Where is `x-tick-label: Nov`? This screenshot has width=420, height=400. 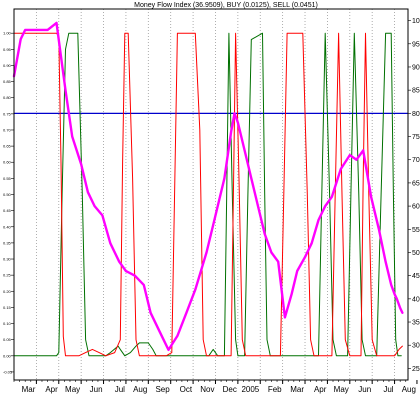
x-tick-label: Nov is located at coordinates (207, 389).